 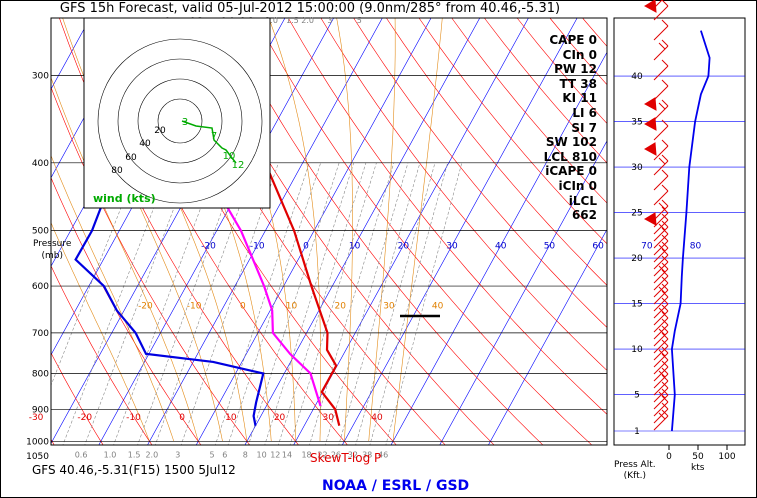 I want to click on hodograph-ring-label: 20, so click(x=160, y=131).